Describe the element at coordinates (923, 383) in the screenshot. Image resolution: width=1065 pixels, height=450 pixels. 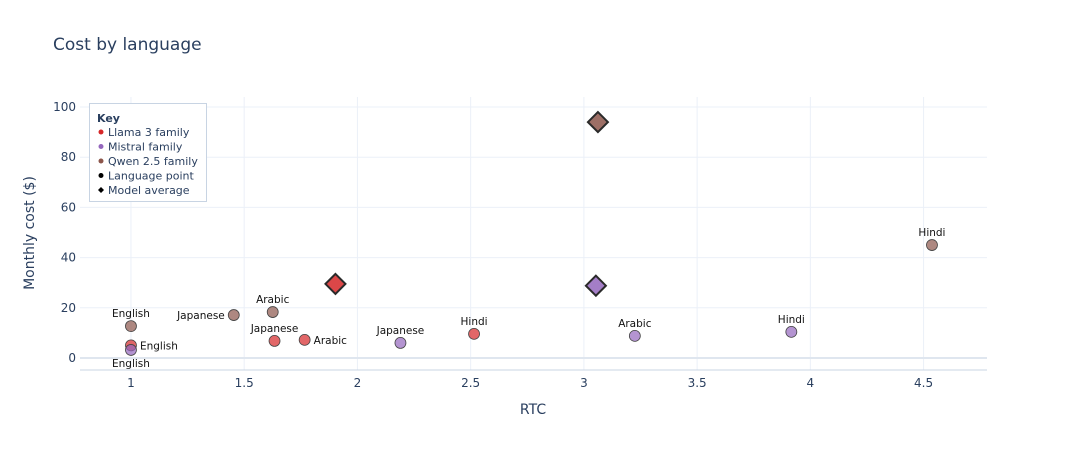
I see `x-tick-label: 4.5` at that location.